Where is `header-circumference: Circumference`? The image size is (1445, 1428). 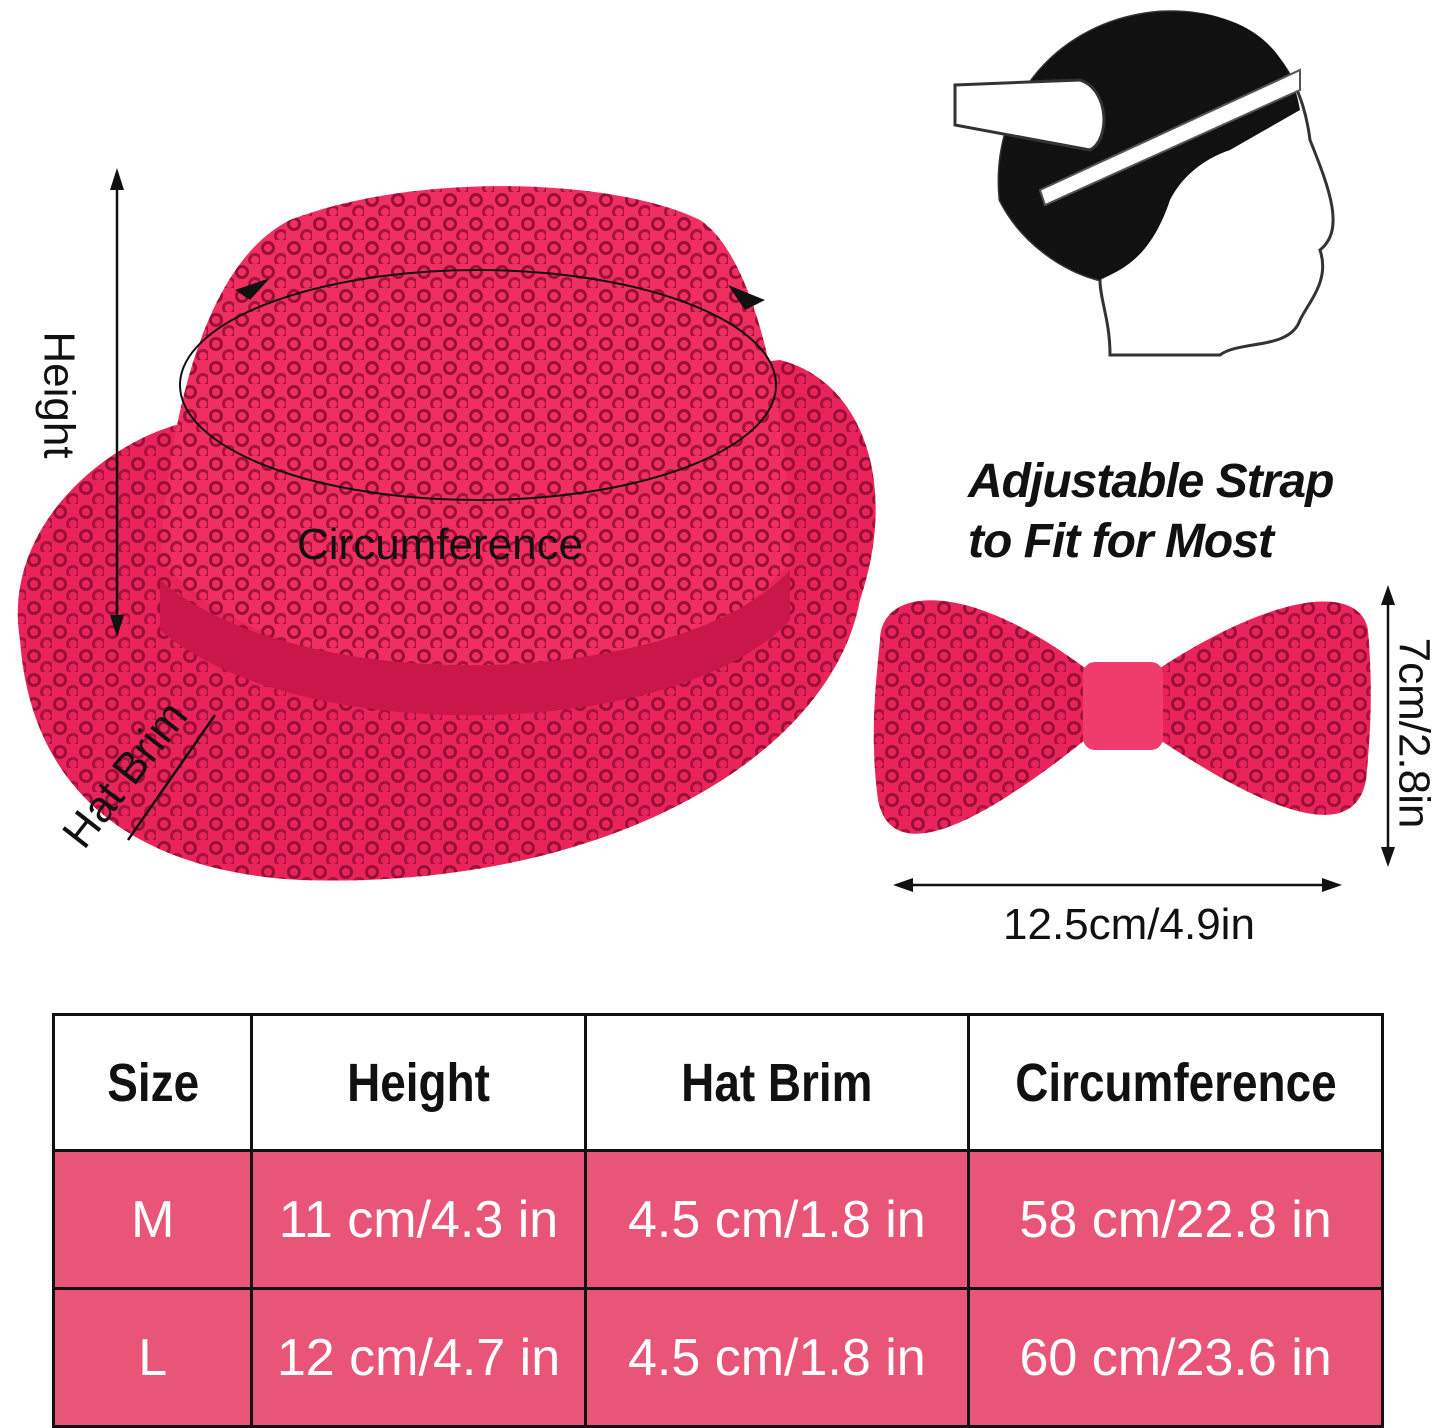 header-circumference: Circumference is located at coordinates (1175, 1082).